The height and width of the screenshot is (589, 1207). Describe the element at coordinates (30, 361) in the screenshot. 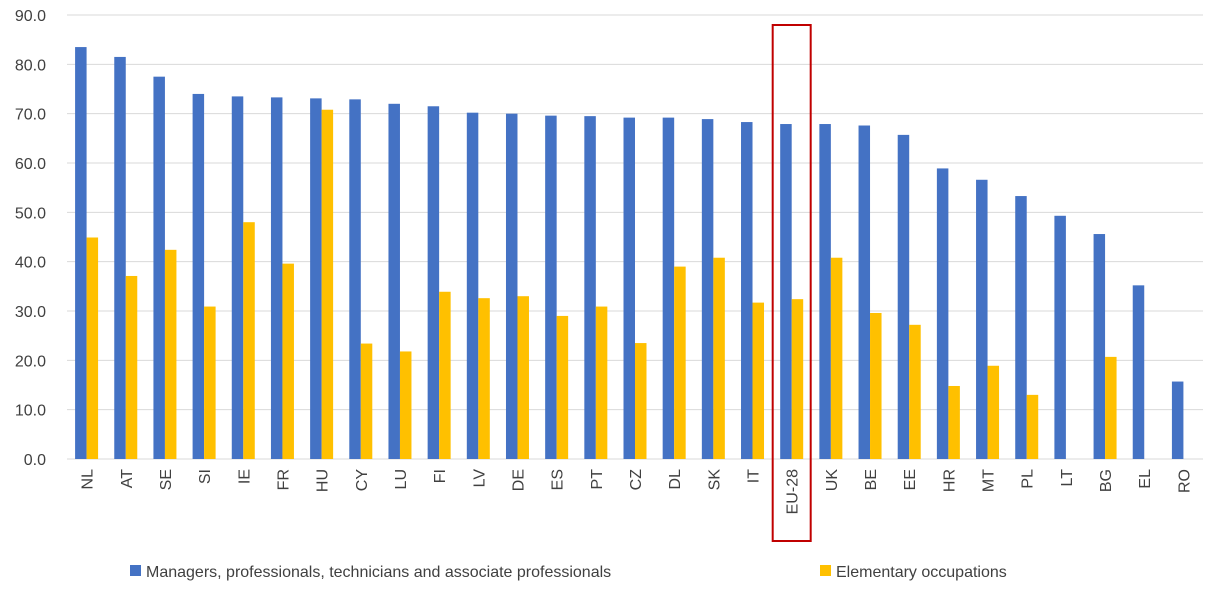

I see `y-tick-label: 20.0` at that location.